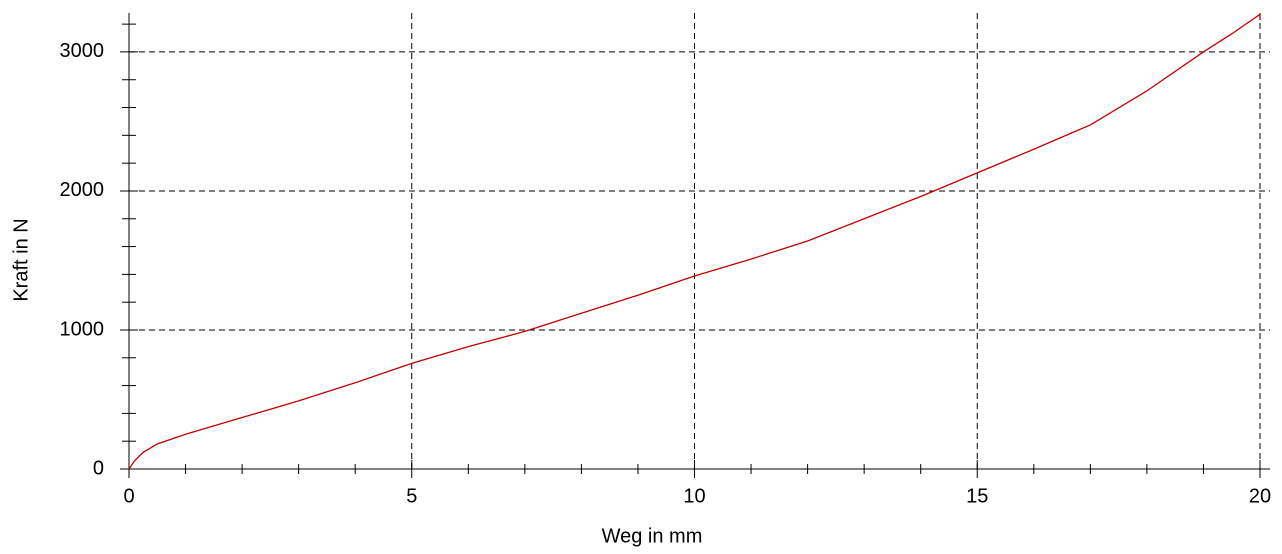  What do you see at coordinates (694, 496) in the screenshot?
I see `x-tick-label: 10` at bounding box center [694, 496].